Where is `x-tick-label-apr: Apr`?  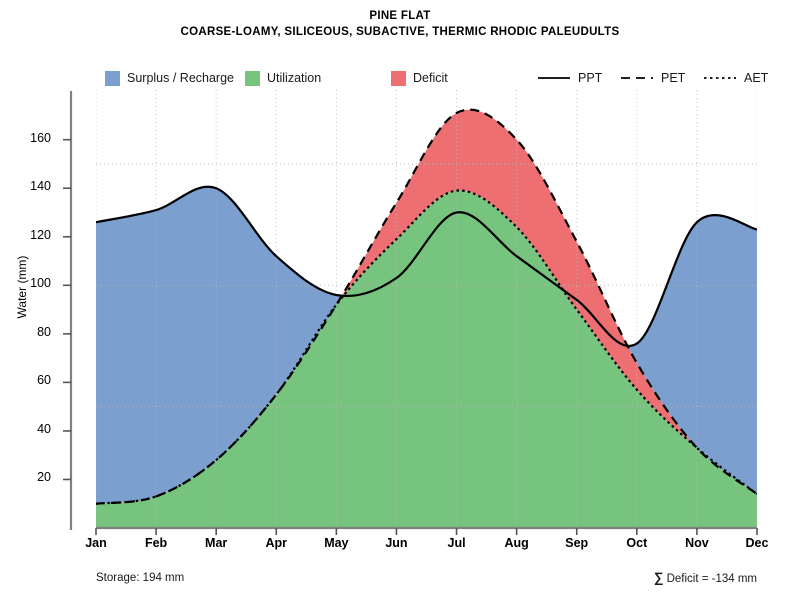 x-tick-label-apr: Apr is located at coordinates (276, 543).